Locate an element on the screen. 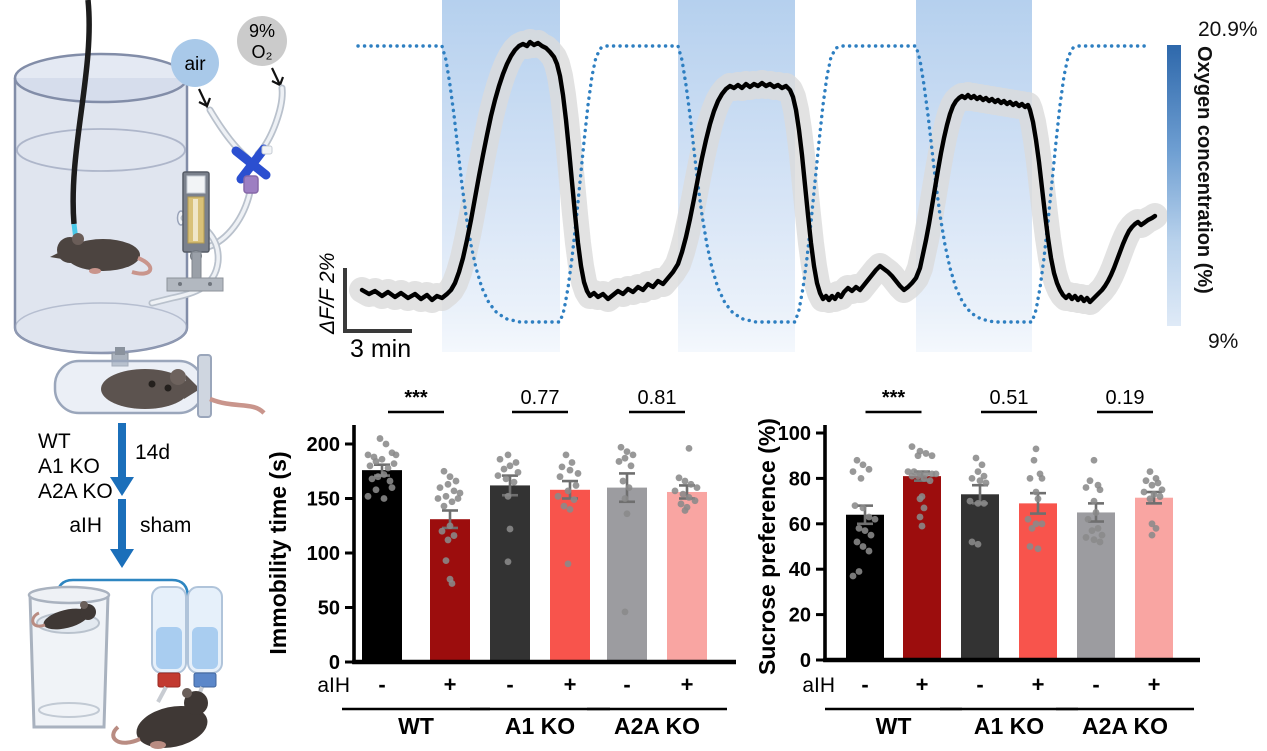 This screenshot has height=751, width=1267. y-tick-label: 100 is located at coordinates (323, 554).